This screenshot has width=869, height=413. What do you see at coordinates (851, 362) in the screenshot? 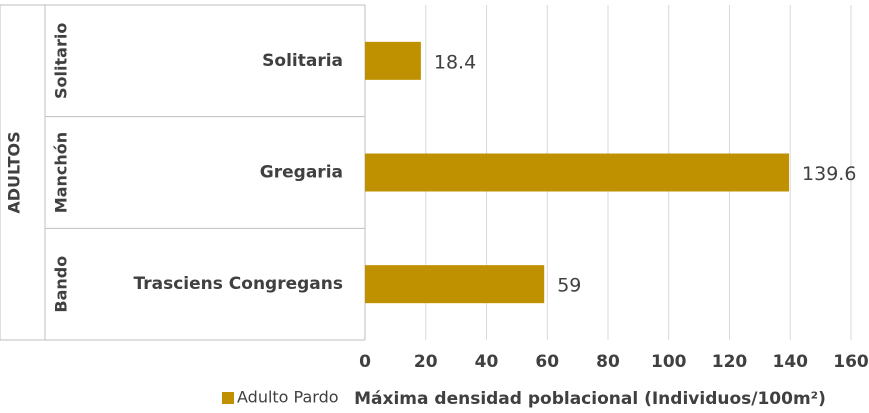
I see `x-tick-label: 160` at bounding box center [851, 362].